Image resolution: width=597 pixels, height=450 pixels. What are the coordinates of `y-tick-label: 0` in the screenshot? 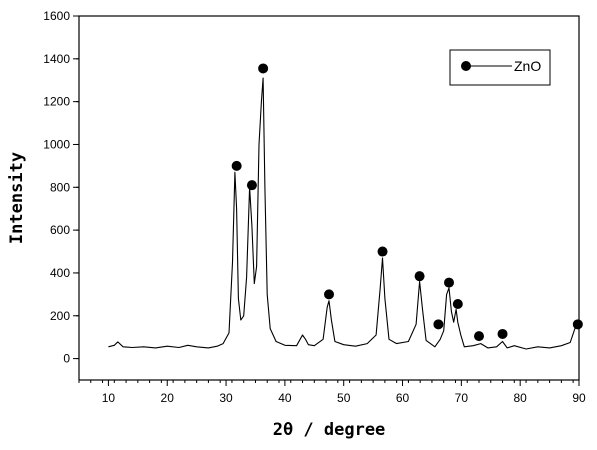 It's located at (66, 359).